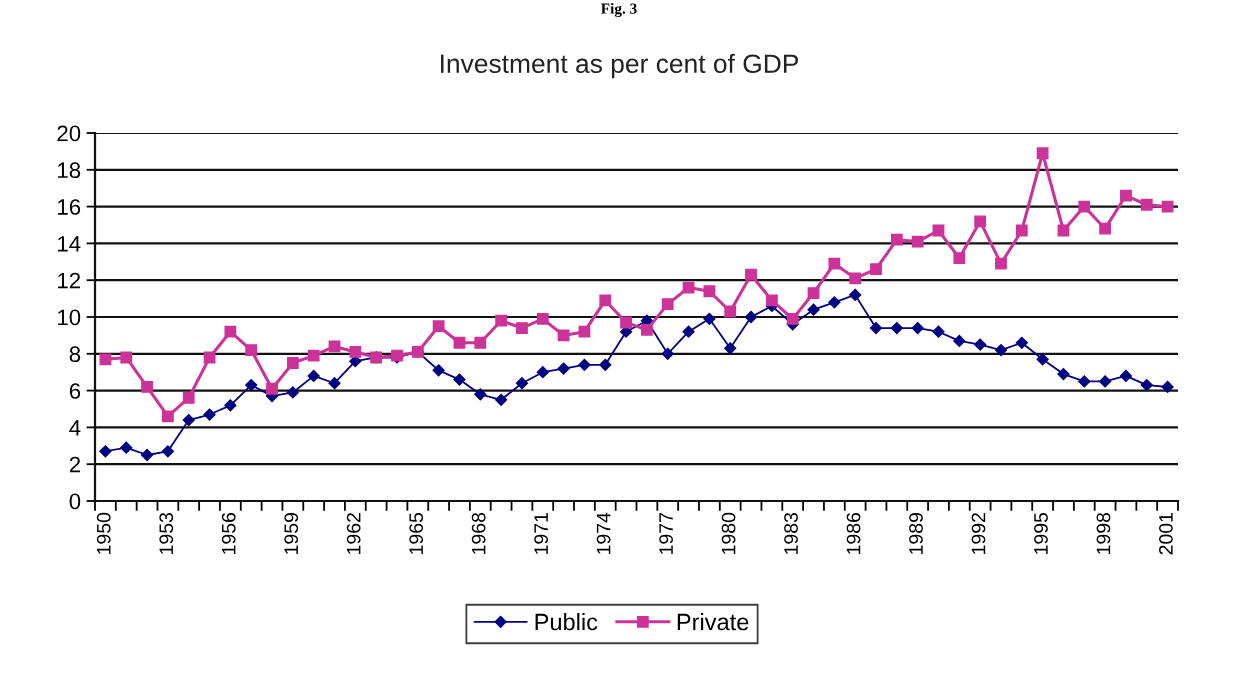 The width and height of the screenshot is (1238, 681). What do you see at coordinates (75, 501) in the screenshot?
I see `y-tick-label: 0` at bounding box center [75, 501].